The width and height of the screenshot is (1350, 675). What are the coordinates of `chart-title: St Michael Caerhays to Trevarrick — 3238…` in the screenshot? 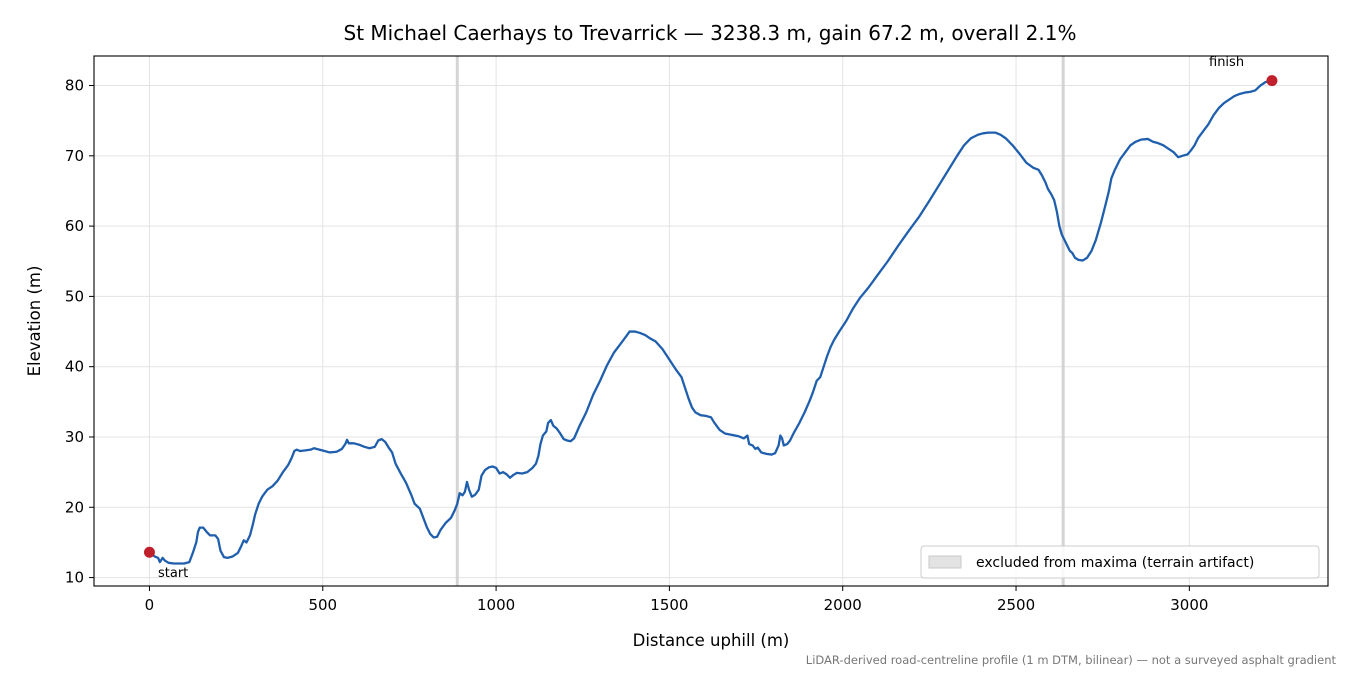 It's located at (710, 33).